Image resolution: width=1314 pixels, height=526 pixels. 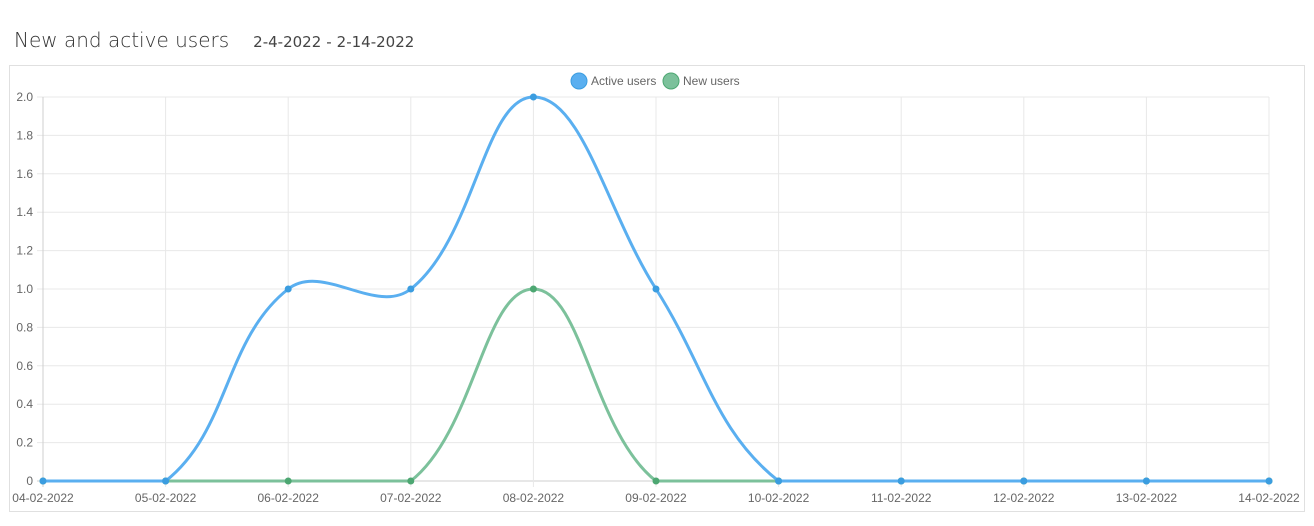 I want to click on y-tick-label: 1.0, so click(x=24, y=289).